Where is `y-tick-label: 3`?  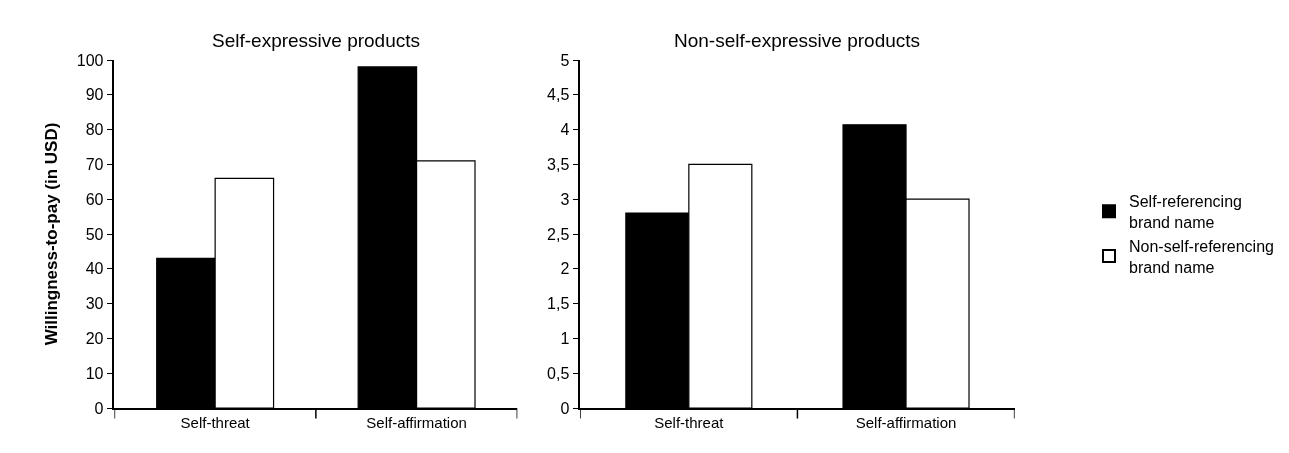 y-tick-label: 3 is located at coordinates (565, 199).